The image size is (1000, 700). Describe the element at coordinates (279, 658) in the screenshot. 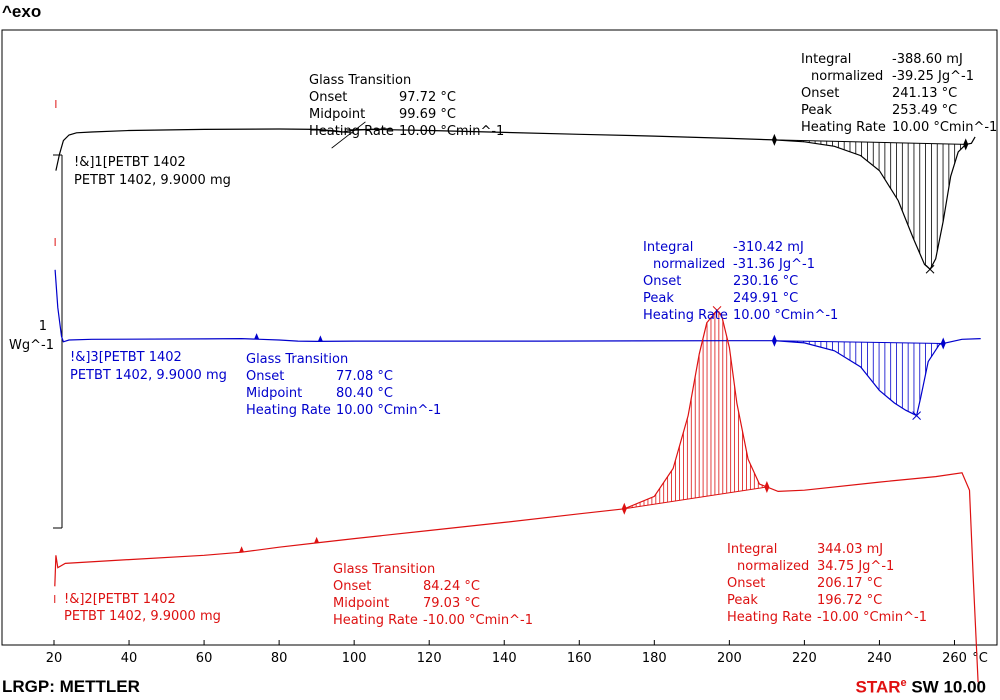

I see `x-tick-label: 80` at that location.